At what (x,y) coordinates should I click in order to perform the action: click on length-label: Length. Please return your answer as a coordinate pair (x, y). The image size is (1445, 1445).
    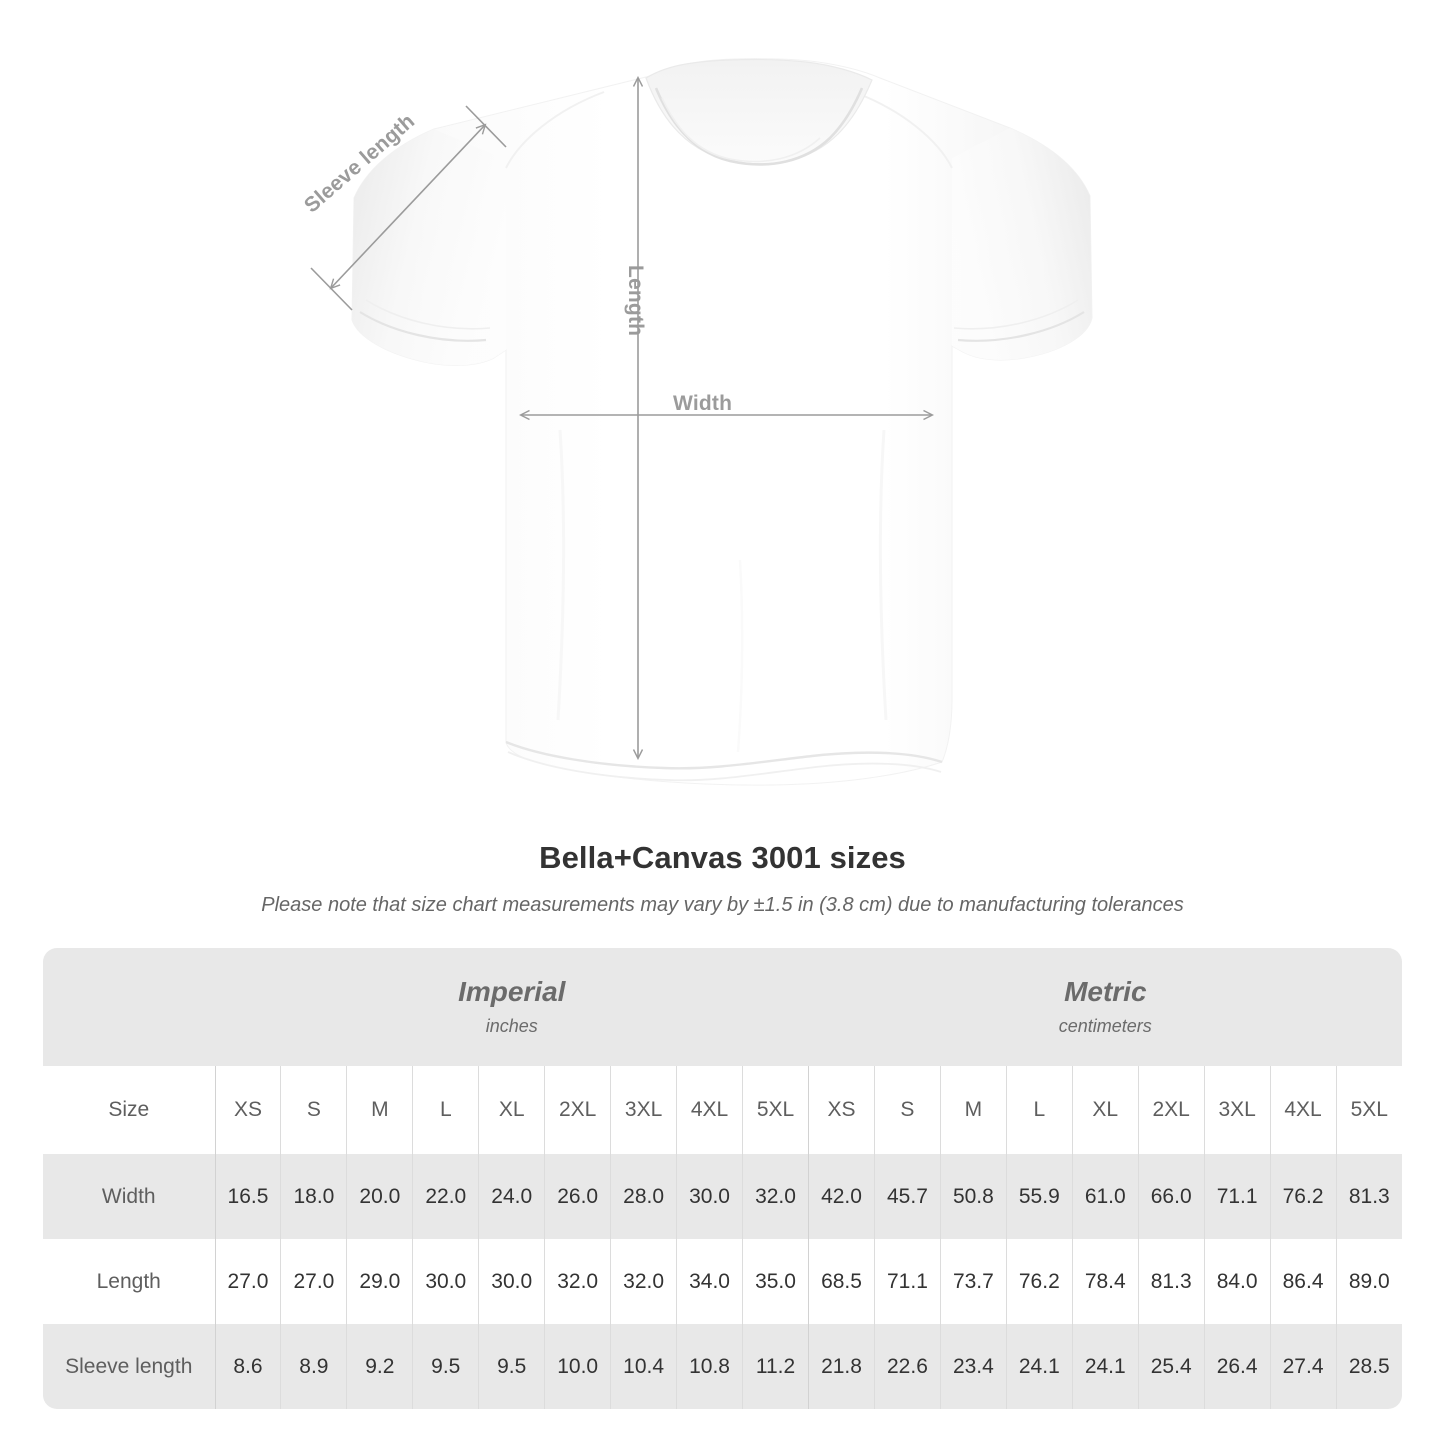
    Looking at the image, I should click on (635, 301).